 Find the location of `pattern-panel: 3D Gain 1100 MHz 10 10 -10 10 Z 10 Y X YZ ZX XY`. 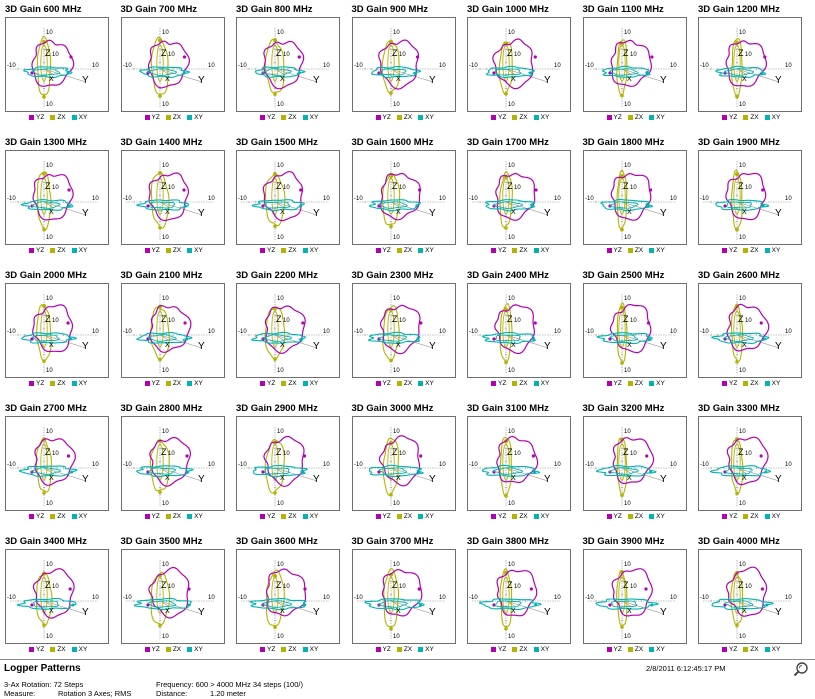

pattern-panel: 3D Gain 1100 MHz 10 10 -10 10 Z 10 Y X YZ ZX XY is located at coordinates (635, 66).